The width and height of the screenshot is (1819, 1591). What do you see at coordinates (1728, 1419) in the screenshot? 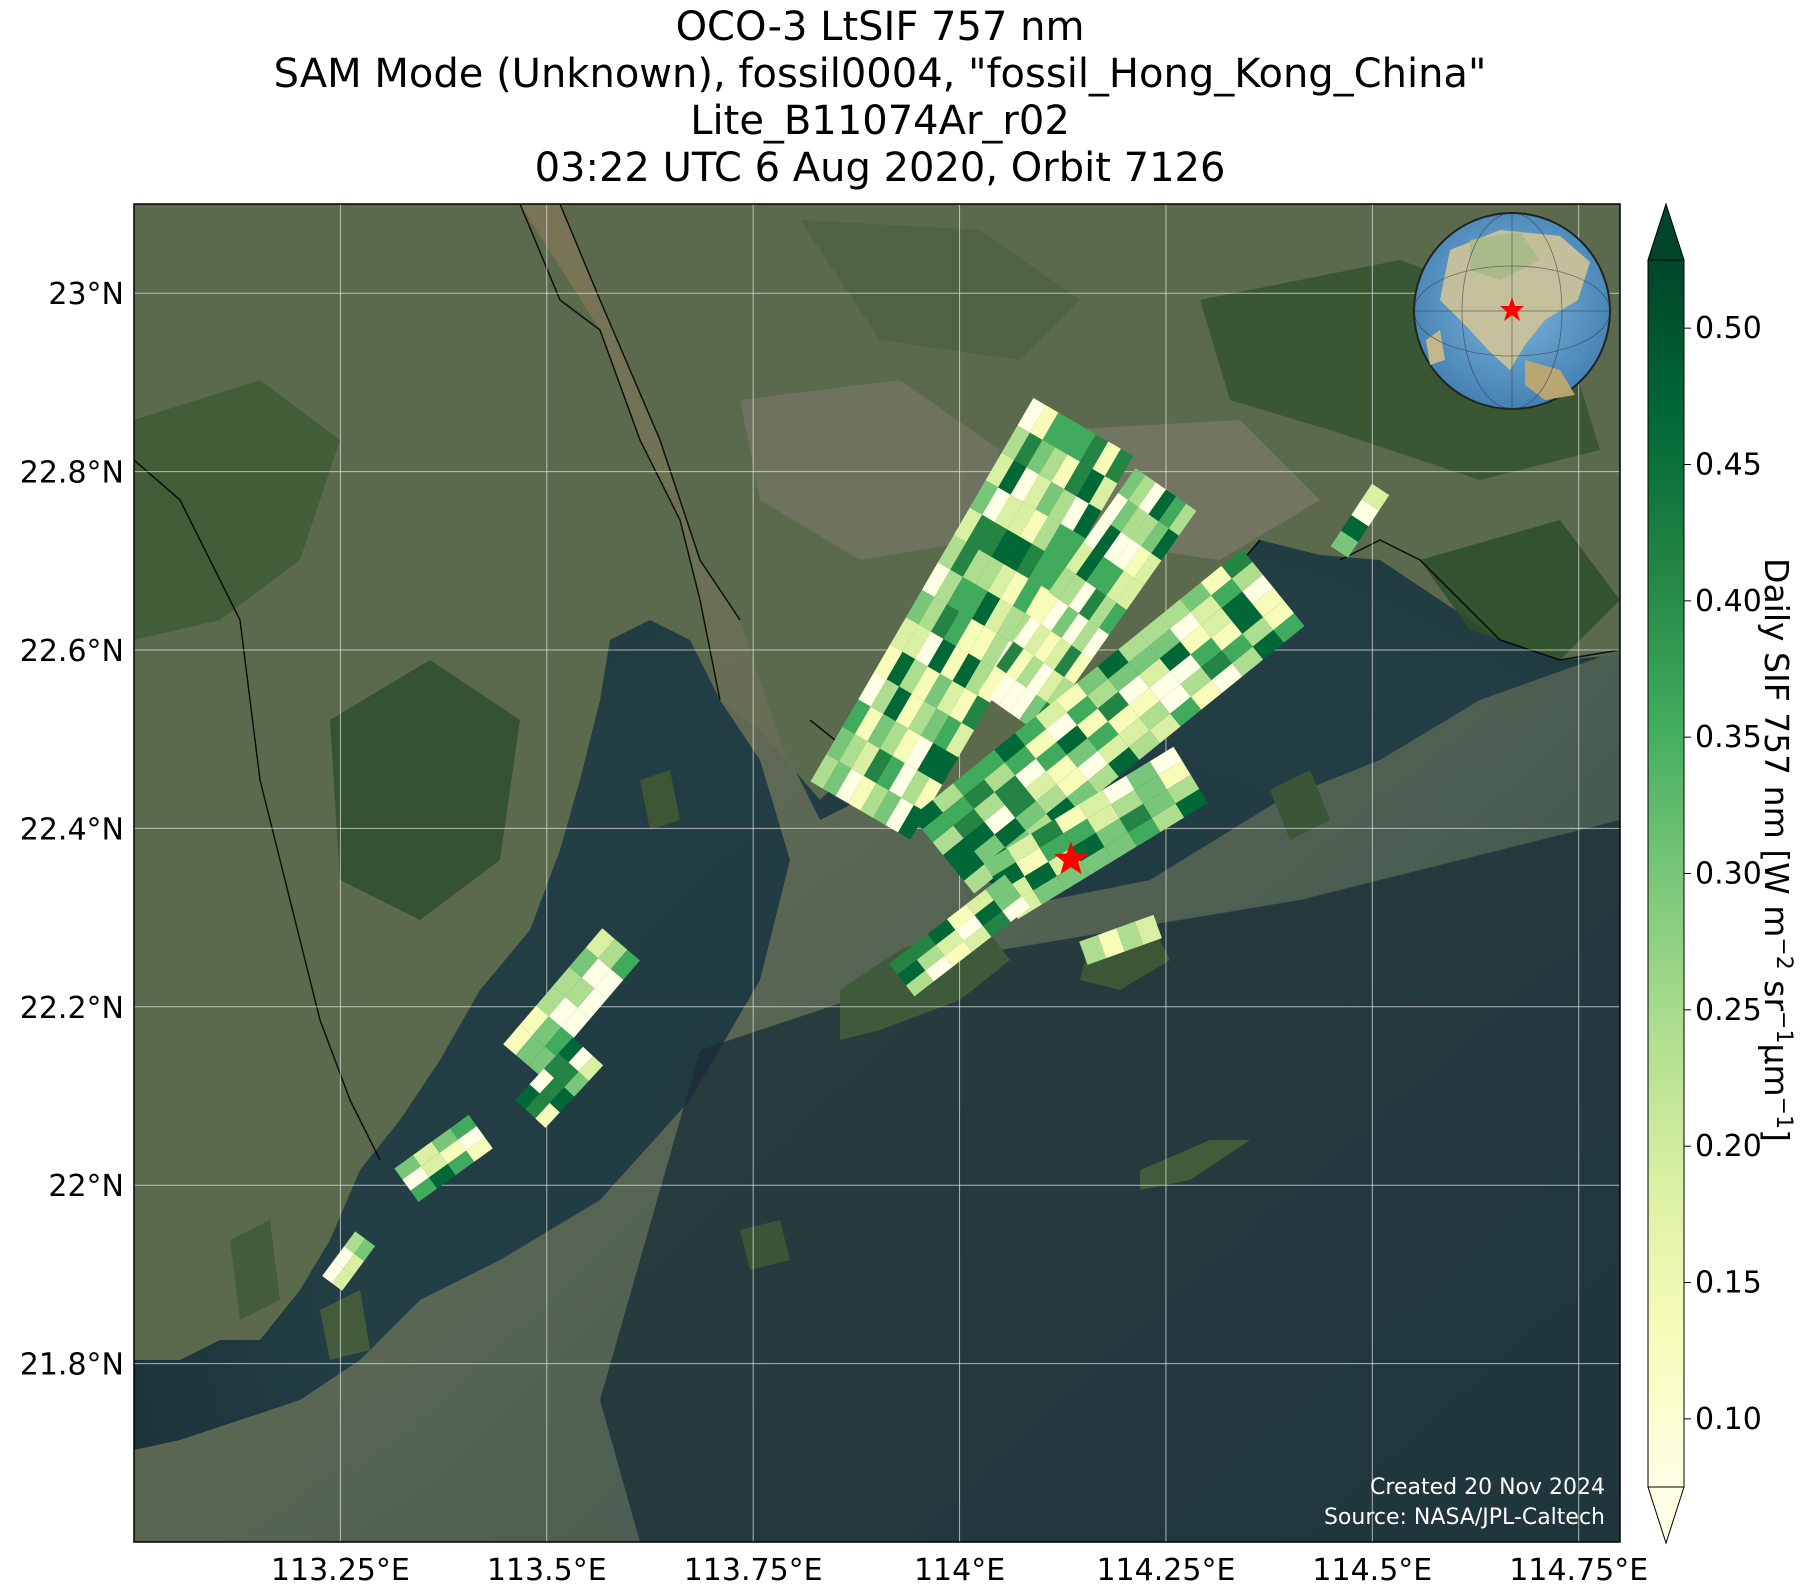
I see `colorbar-tick-label: 0.10` at bounding box center [1728, 1419].